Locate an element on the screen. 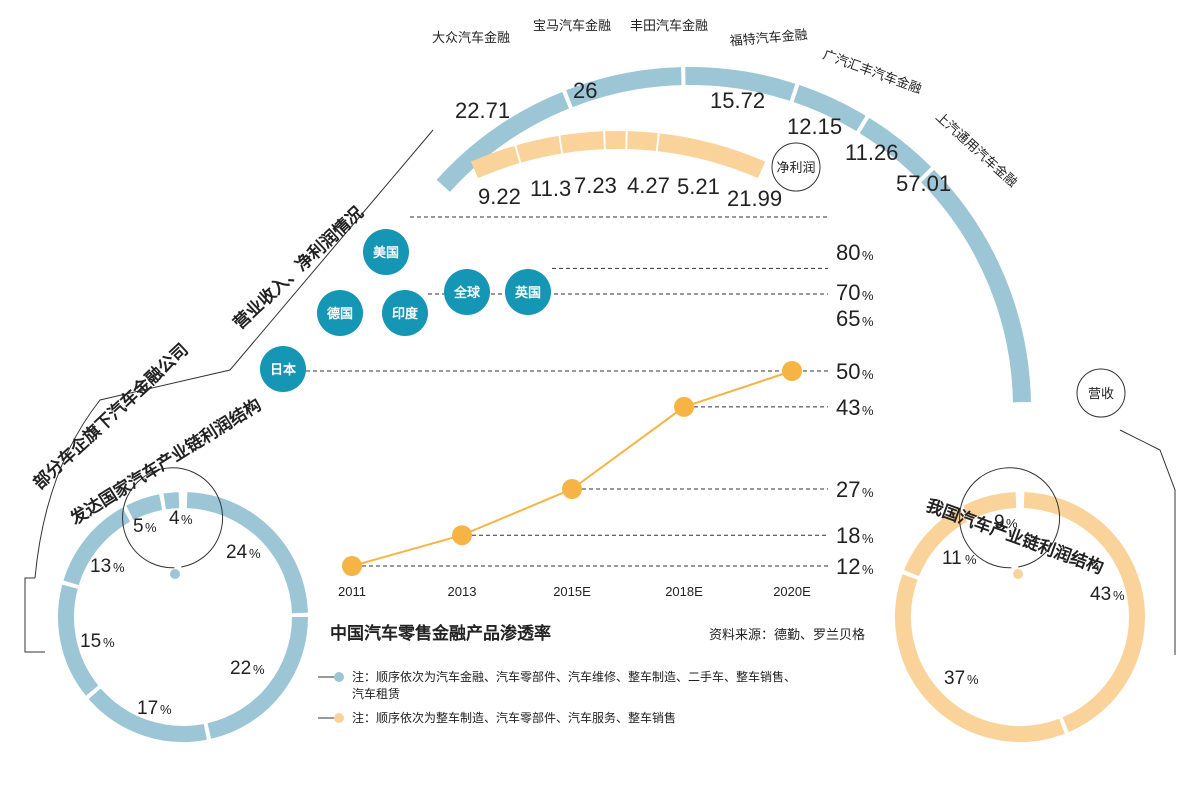 This screenshot has width=1187, height=793. profit-value-5: 21.99 is located at coordinates (754, 198).